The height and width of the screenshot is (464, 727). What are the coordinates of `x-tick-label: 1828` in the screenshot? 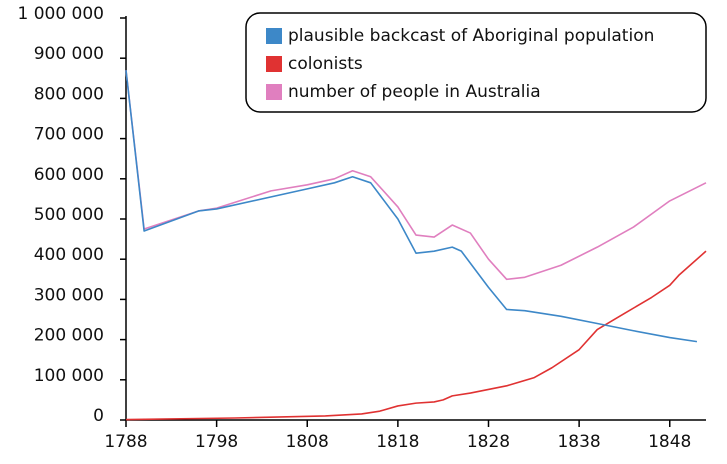 It's located at (488, 442).